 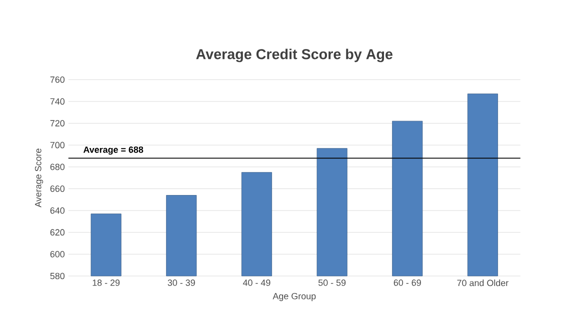 What do you see at coordinates (57, 189) in the screenshot?
I see `y-tick-label: 660` at bounding box center [57, 189].